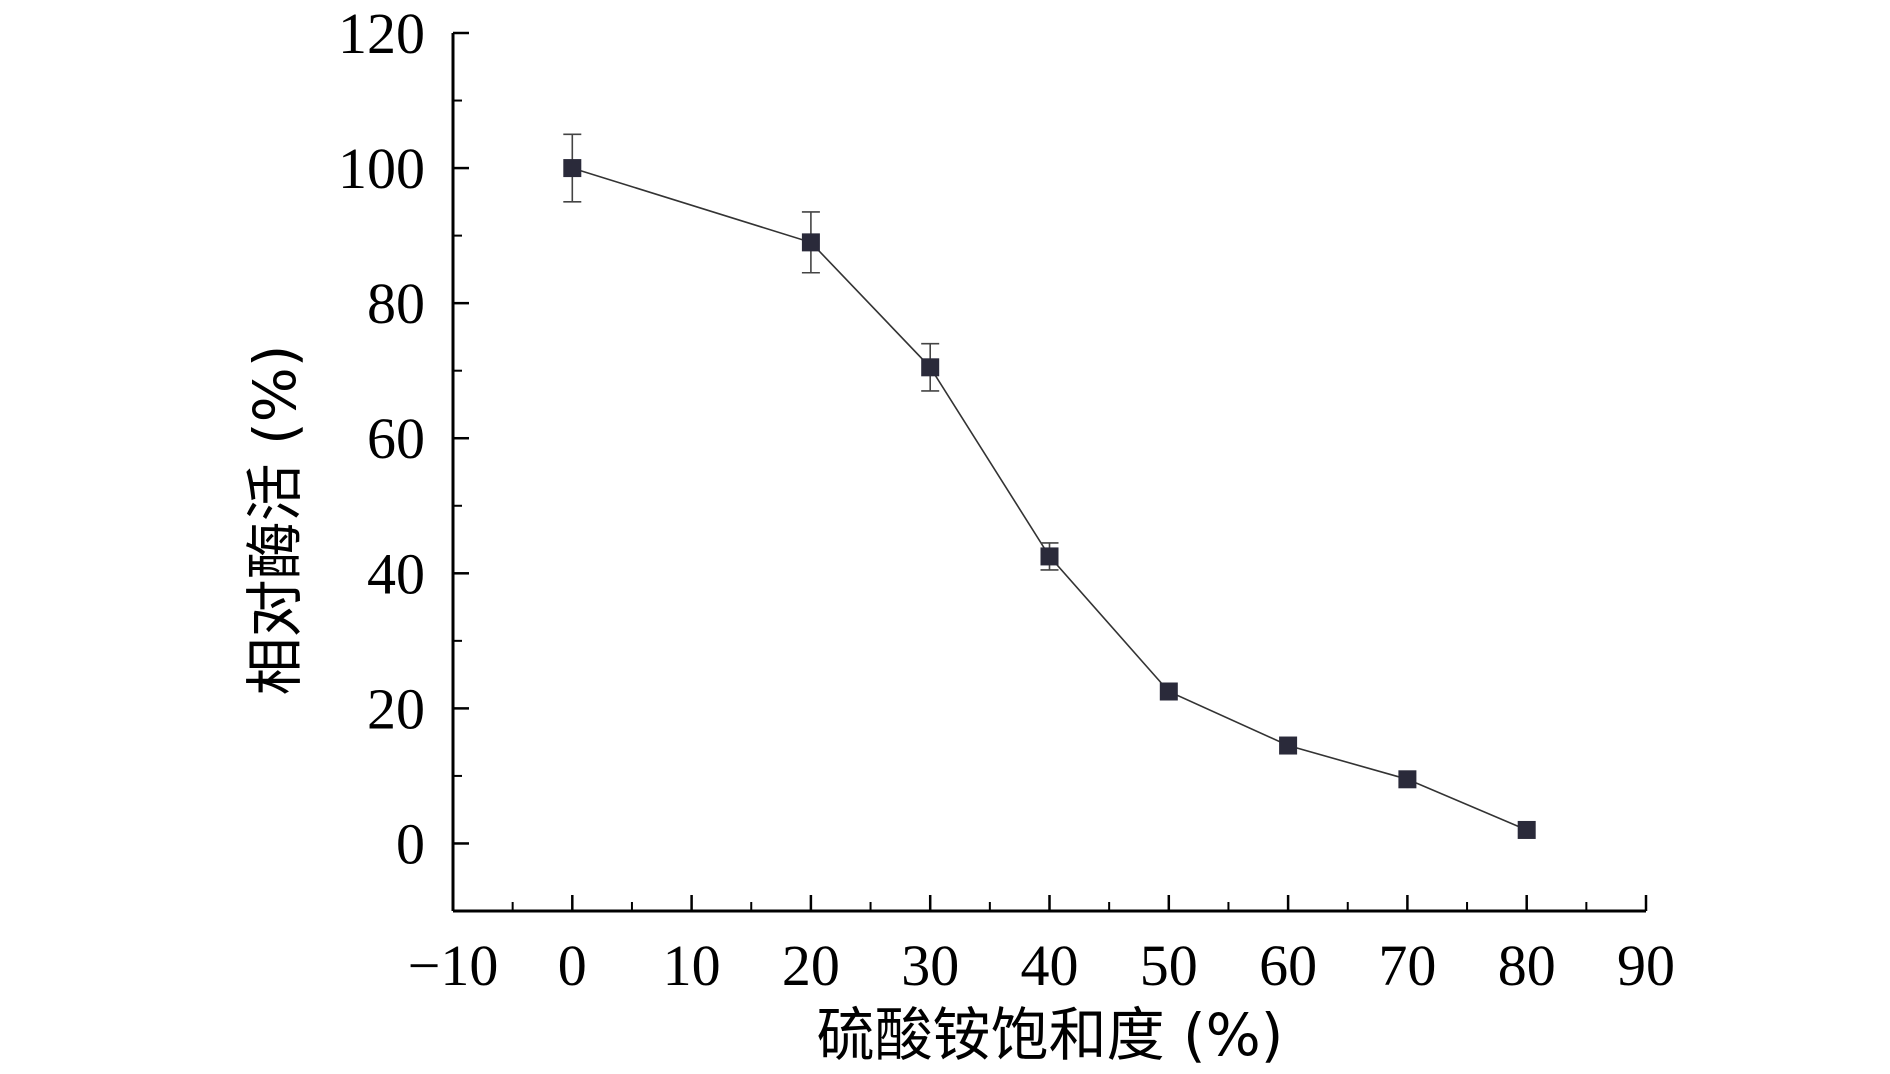  What do you see at coordinates (396, 573) in the screenshot?
I see `y-tick-label: 40` at bounding box center [396, 573].